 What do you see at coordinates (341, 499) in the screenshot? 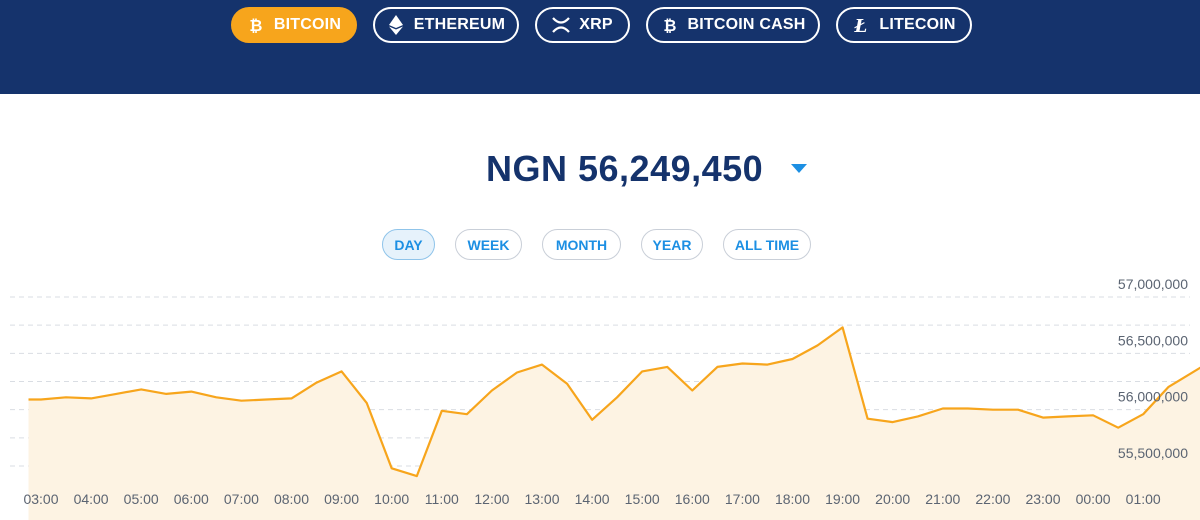
I see `x-tick-label: 09:00` at bounding box center [341, 499].